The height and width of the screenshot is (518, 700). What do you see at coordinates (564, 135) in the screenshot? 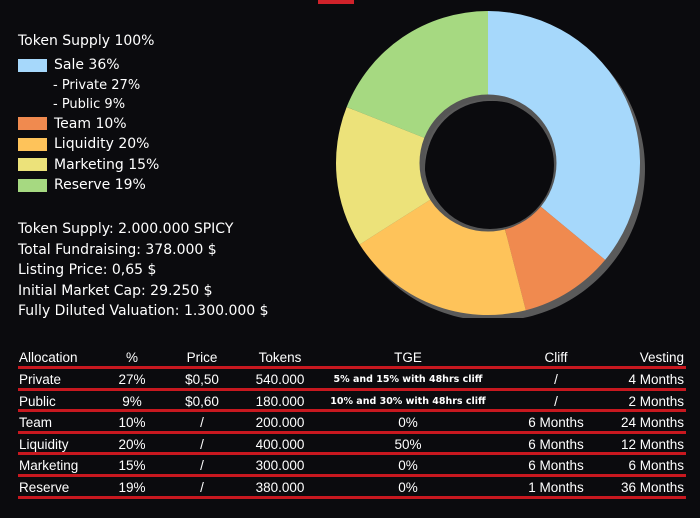
I see `donut-slice-sale` at bounding box center [564, 135].